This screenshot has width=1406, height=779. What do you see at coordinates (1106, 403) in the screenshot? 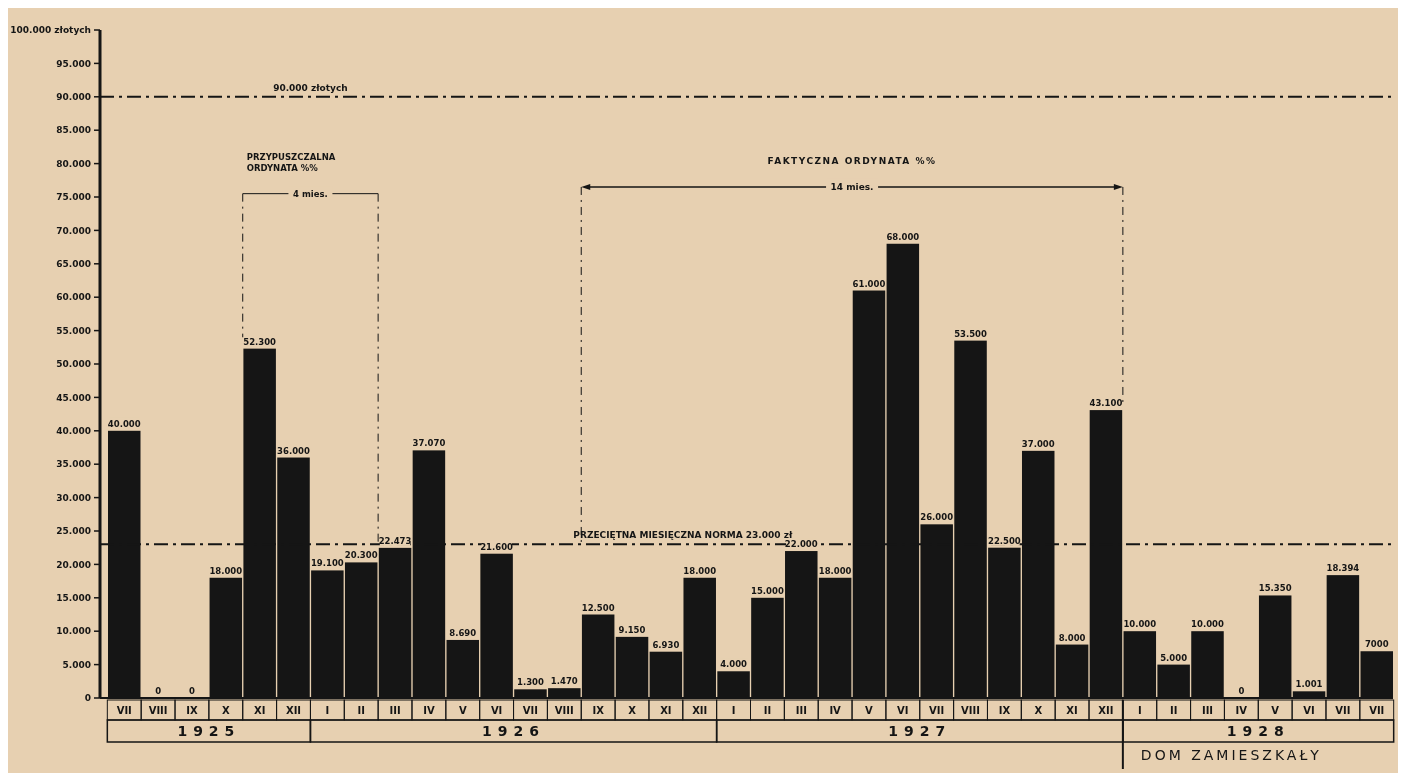
I see `data-label: 43.100` at bounding box center [1106, 403].